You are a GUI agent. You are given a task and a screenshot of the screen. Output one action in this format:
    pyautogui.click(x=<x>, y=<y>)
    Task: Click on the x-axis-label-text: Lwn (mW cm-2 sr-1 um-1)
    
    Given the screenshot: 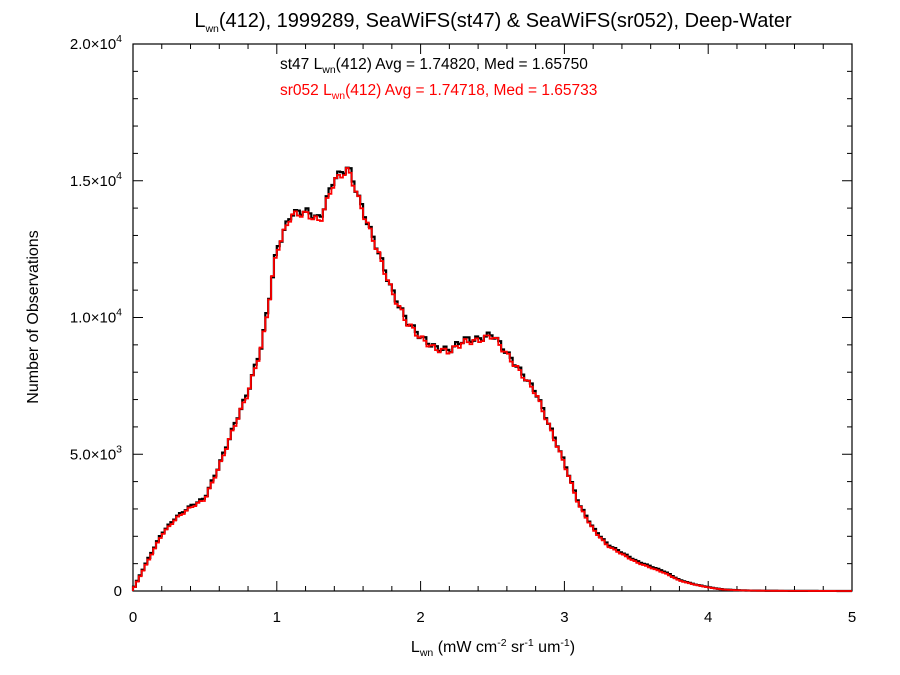 What is the action you would take?
    pyautogui.click(x=493, y=648)
    